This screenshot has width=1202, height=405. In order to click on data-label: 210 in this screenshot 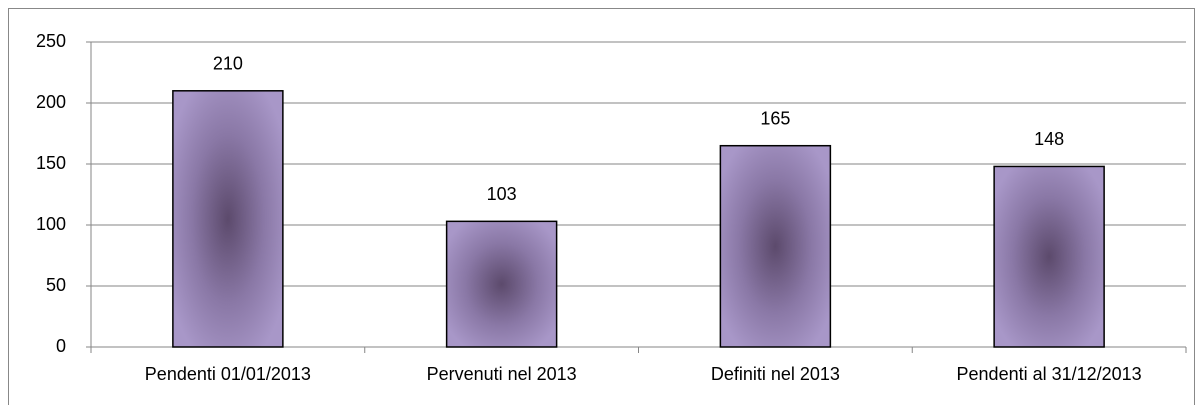, I will do `click(228, 64)`.